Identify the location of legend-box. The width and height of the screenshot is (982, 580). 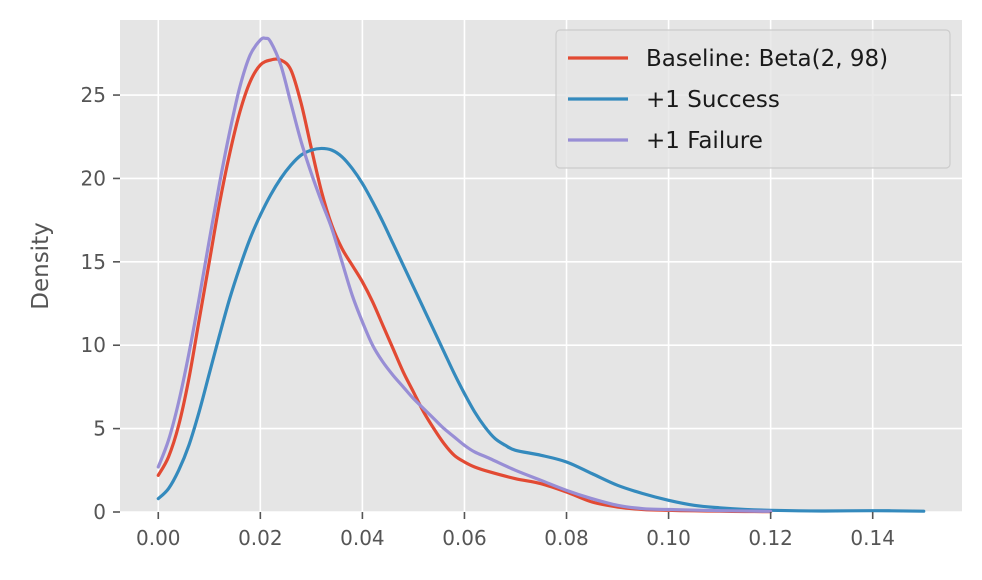
(753, 99).